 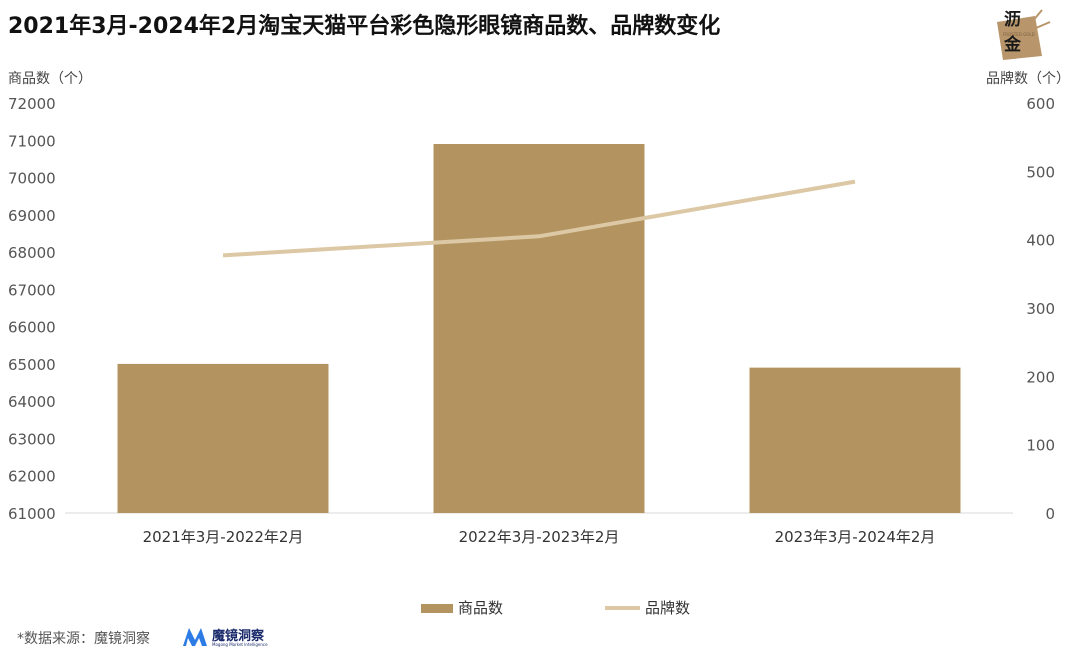 What do you see at coordinates (32, 514) in the screenshot?
I see `left-tick-label: 61000` at bounding box center [32, 514].